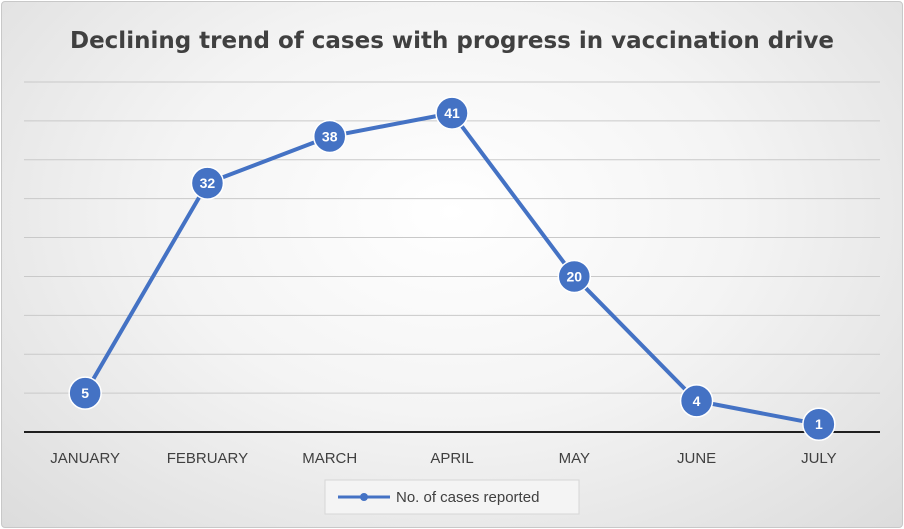 The width and height of the screenshot is (904, 529). I want to click on data-label: 4, so click(697, 401).